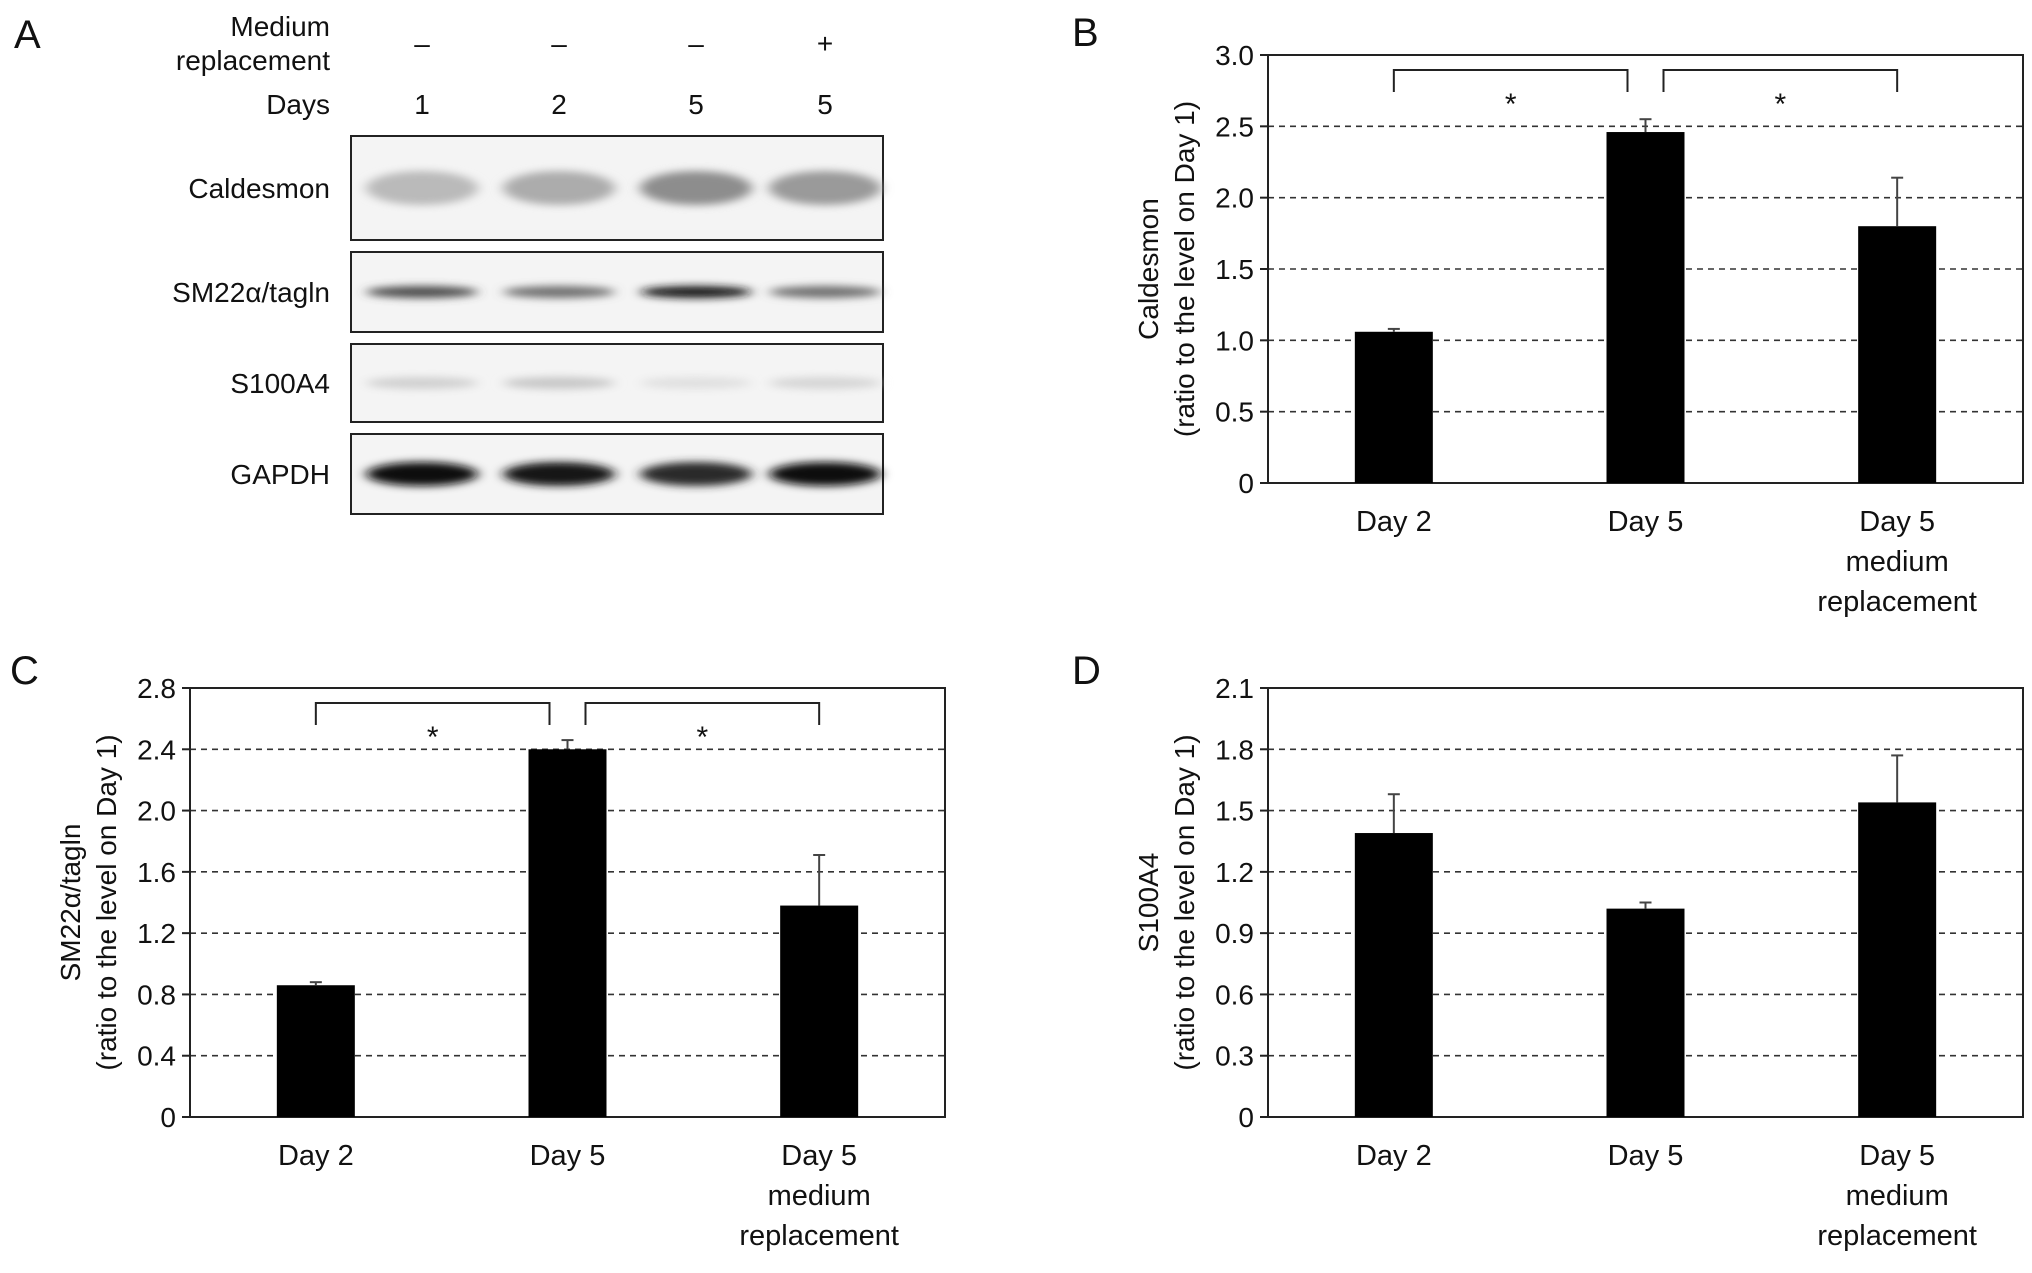 The width and height of the screenshot is (2032, 1273). Describe the element at coordinates (24, 671) in the screenshot. I see `panel-letter-c: C` at that location.